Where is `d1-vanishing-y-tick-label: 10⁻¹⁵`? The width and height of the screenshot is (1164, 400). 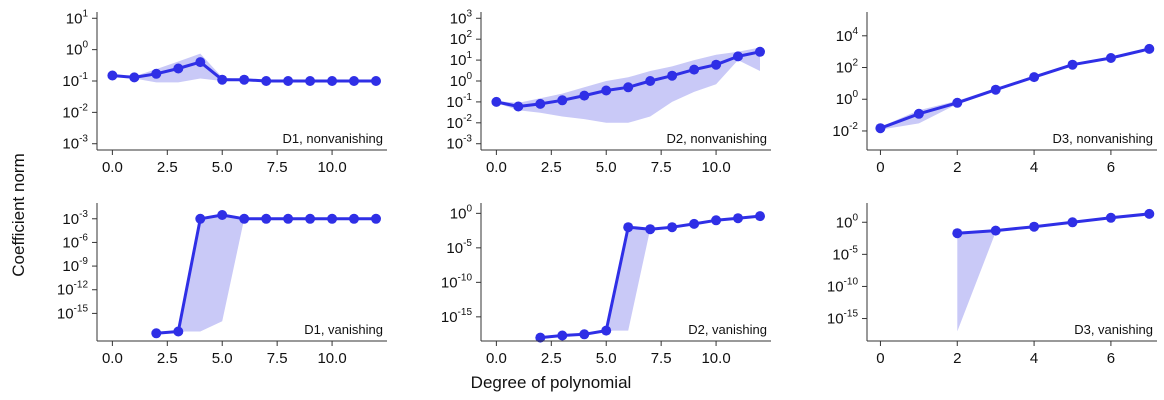
d1-vanishing-y-tick-label: 10⁻¹⁵ is located at coordinates (73, 312).